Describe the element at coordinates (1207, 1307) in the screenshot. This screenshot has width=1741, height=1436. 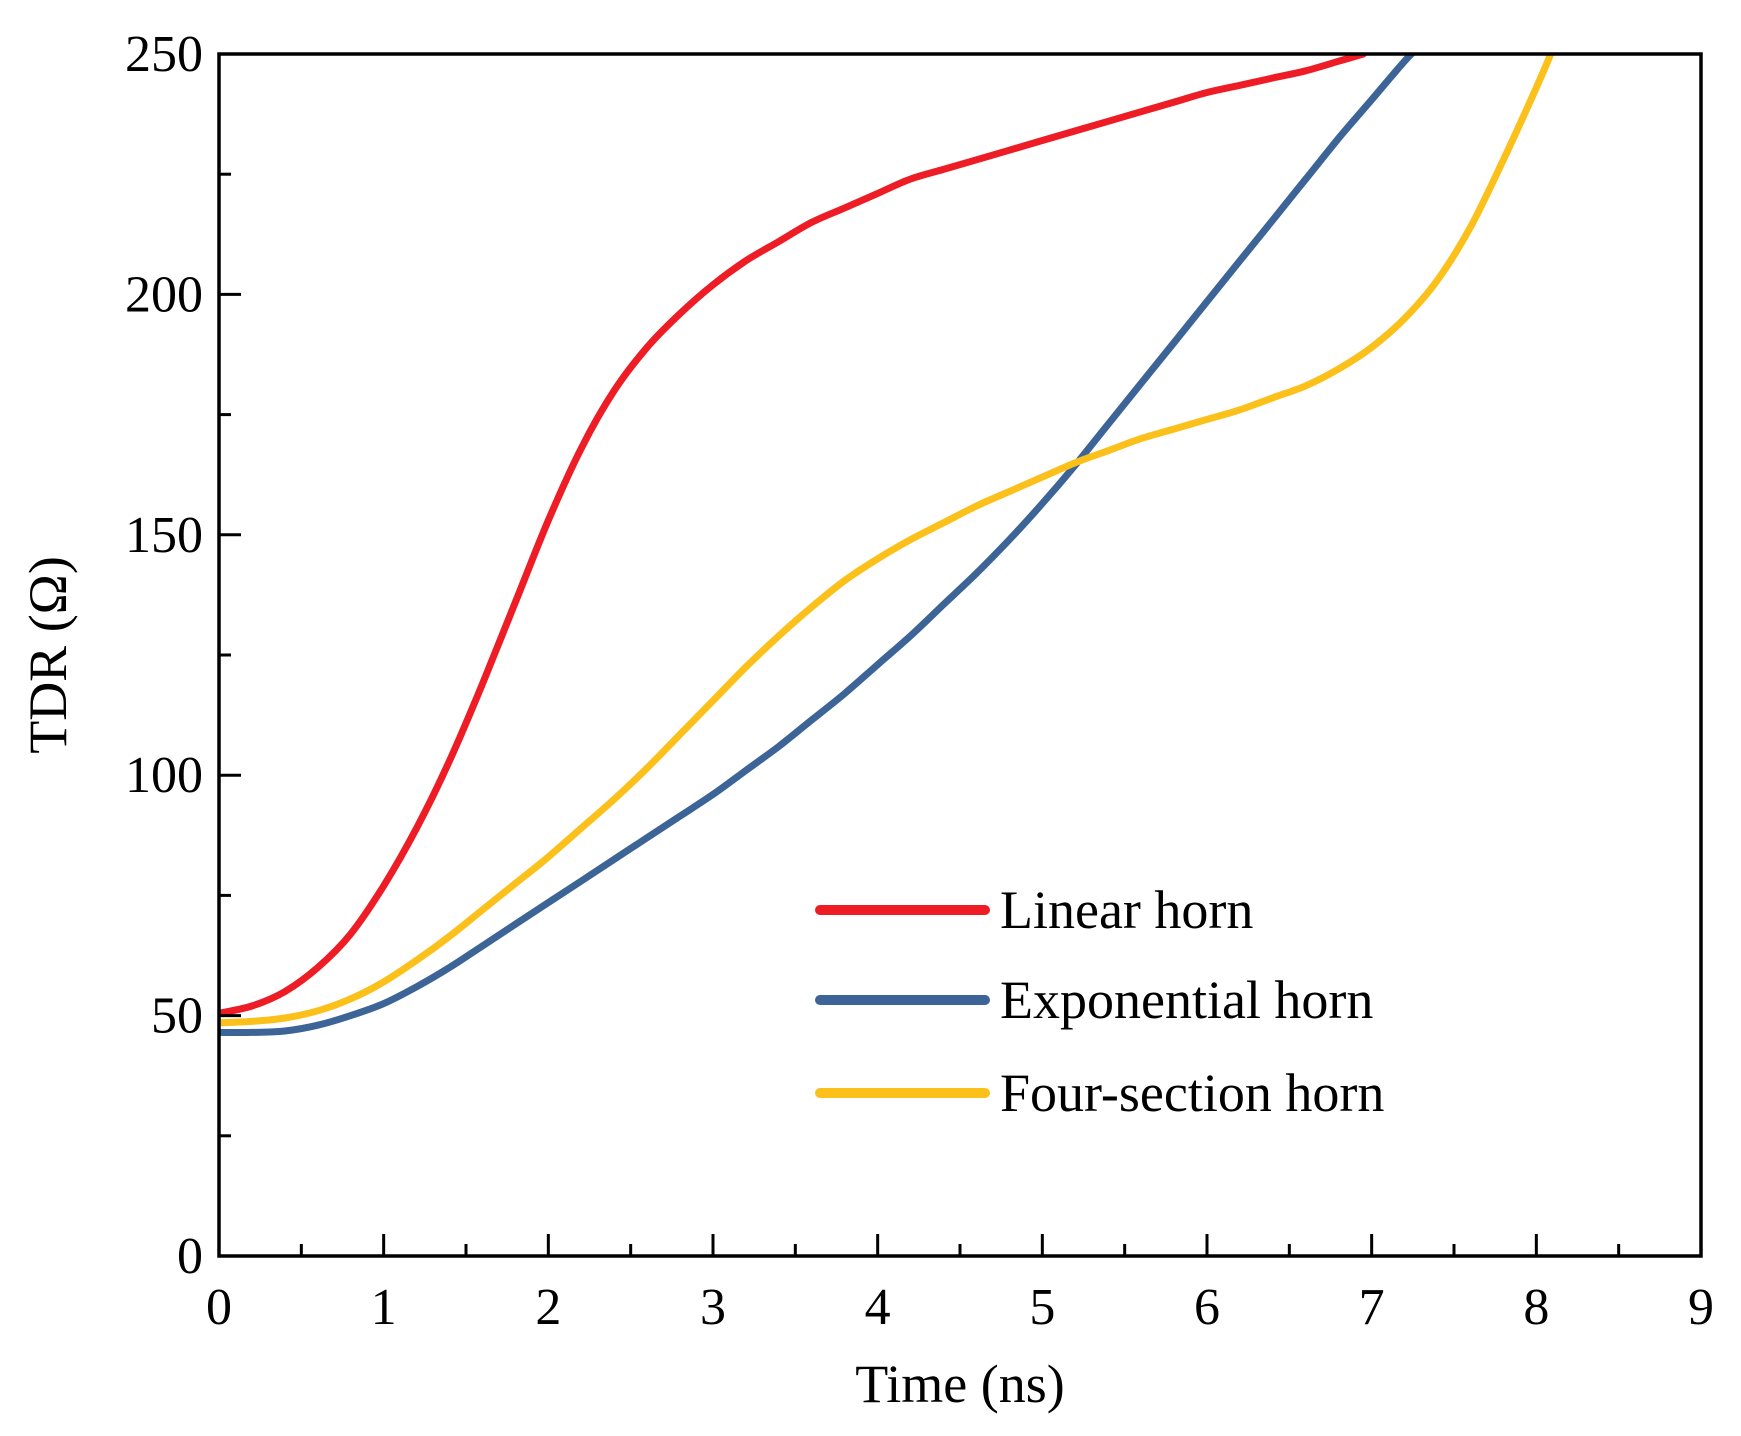
I see `x-tick-label: 6` at that location.